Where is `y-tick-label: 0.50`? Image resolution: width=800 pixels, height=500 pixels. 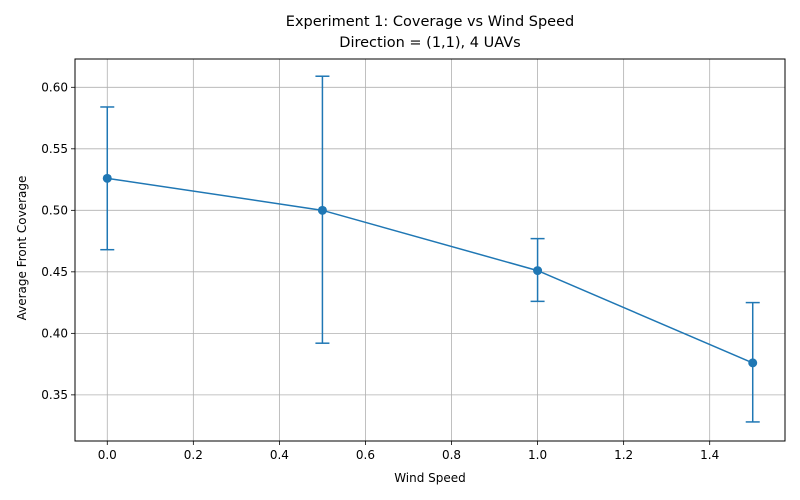
y-tick-label: 0.50 is located at coordinates (54, 210).